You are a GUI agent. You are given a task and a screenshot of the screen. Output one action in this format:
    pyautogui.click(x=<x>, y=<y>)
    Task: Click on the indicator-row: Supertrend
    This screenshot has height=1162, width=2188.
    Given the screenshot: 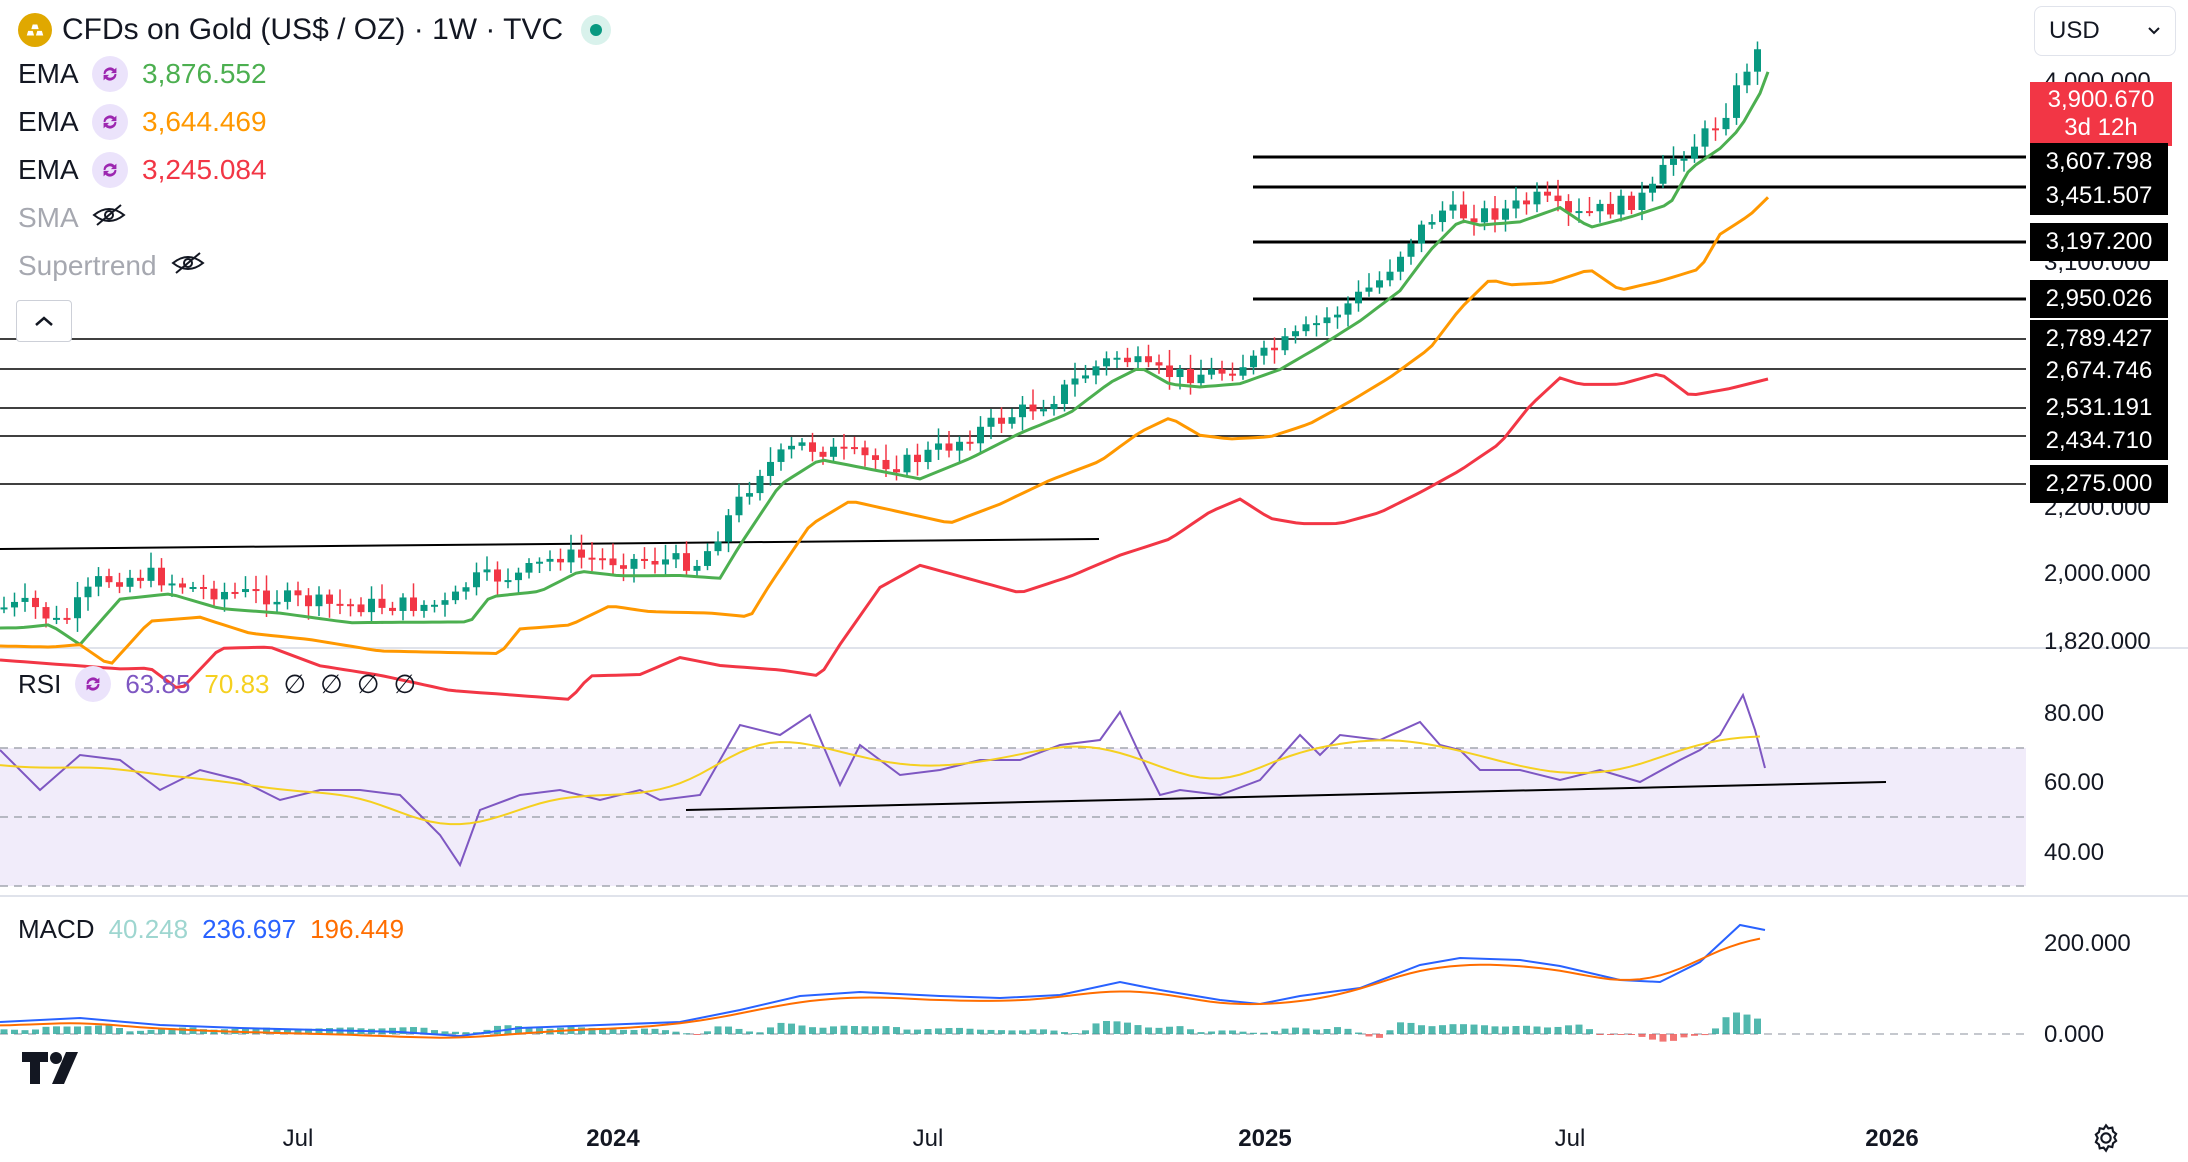 What is the action you would take?
    pyautogui.click(x=314, y=266)
    